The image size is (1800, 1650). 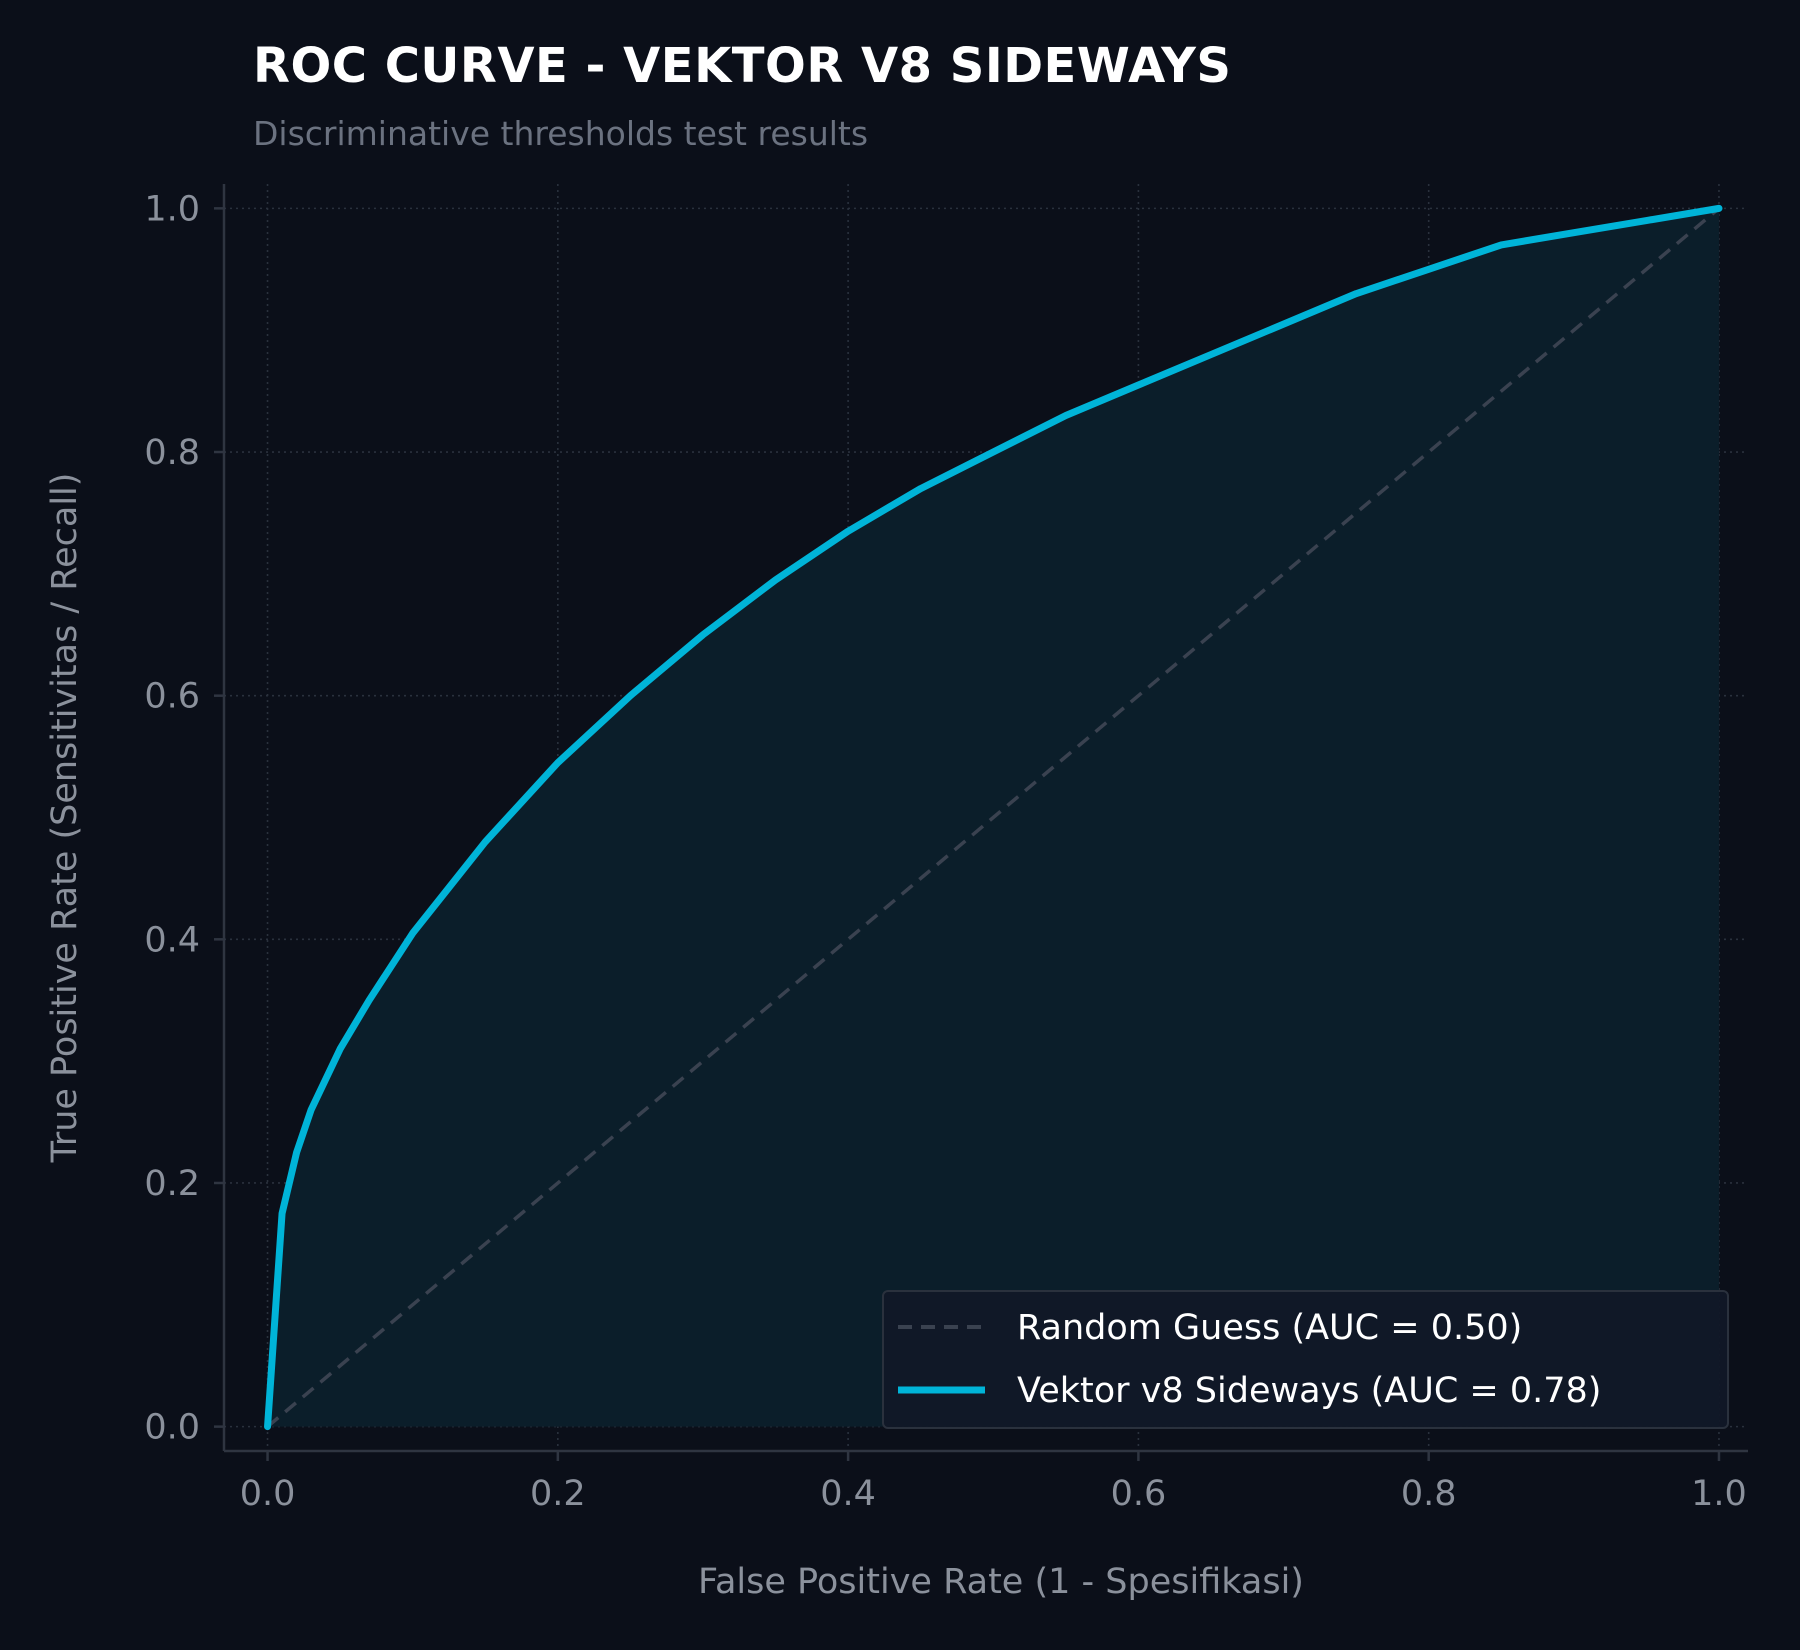 I want to click on y-tick-label: 0.6, so click(x=172, y=697).